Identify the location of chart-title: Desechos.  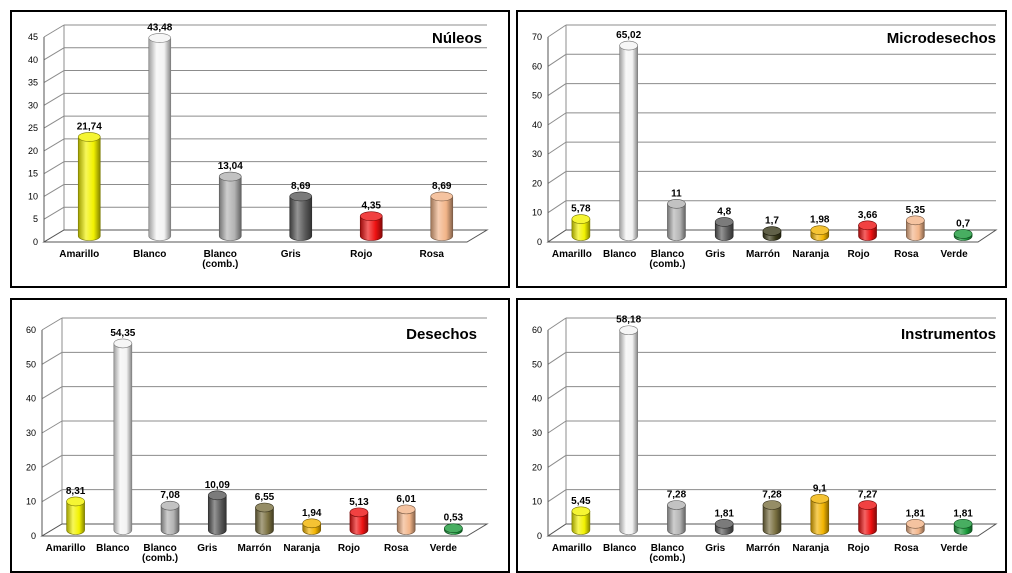
(441, 334).